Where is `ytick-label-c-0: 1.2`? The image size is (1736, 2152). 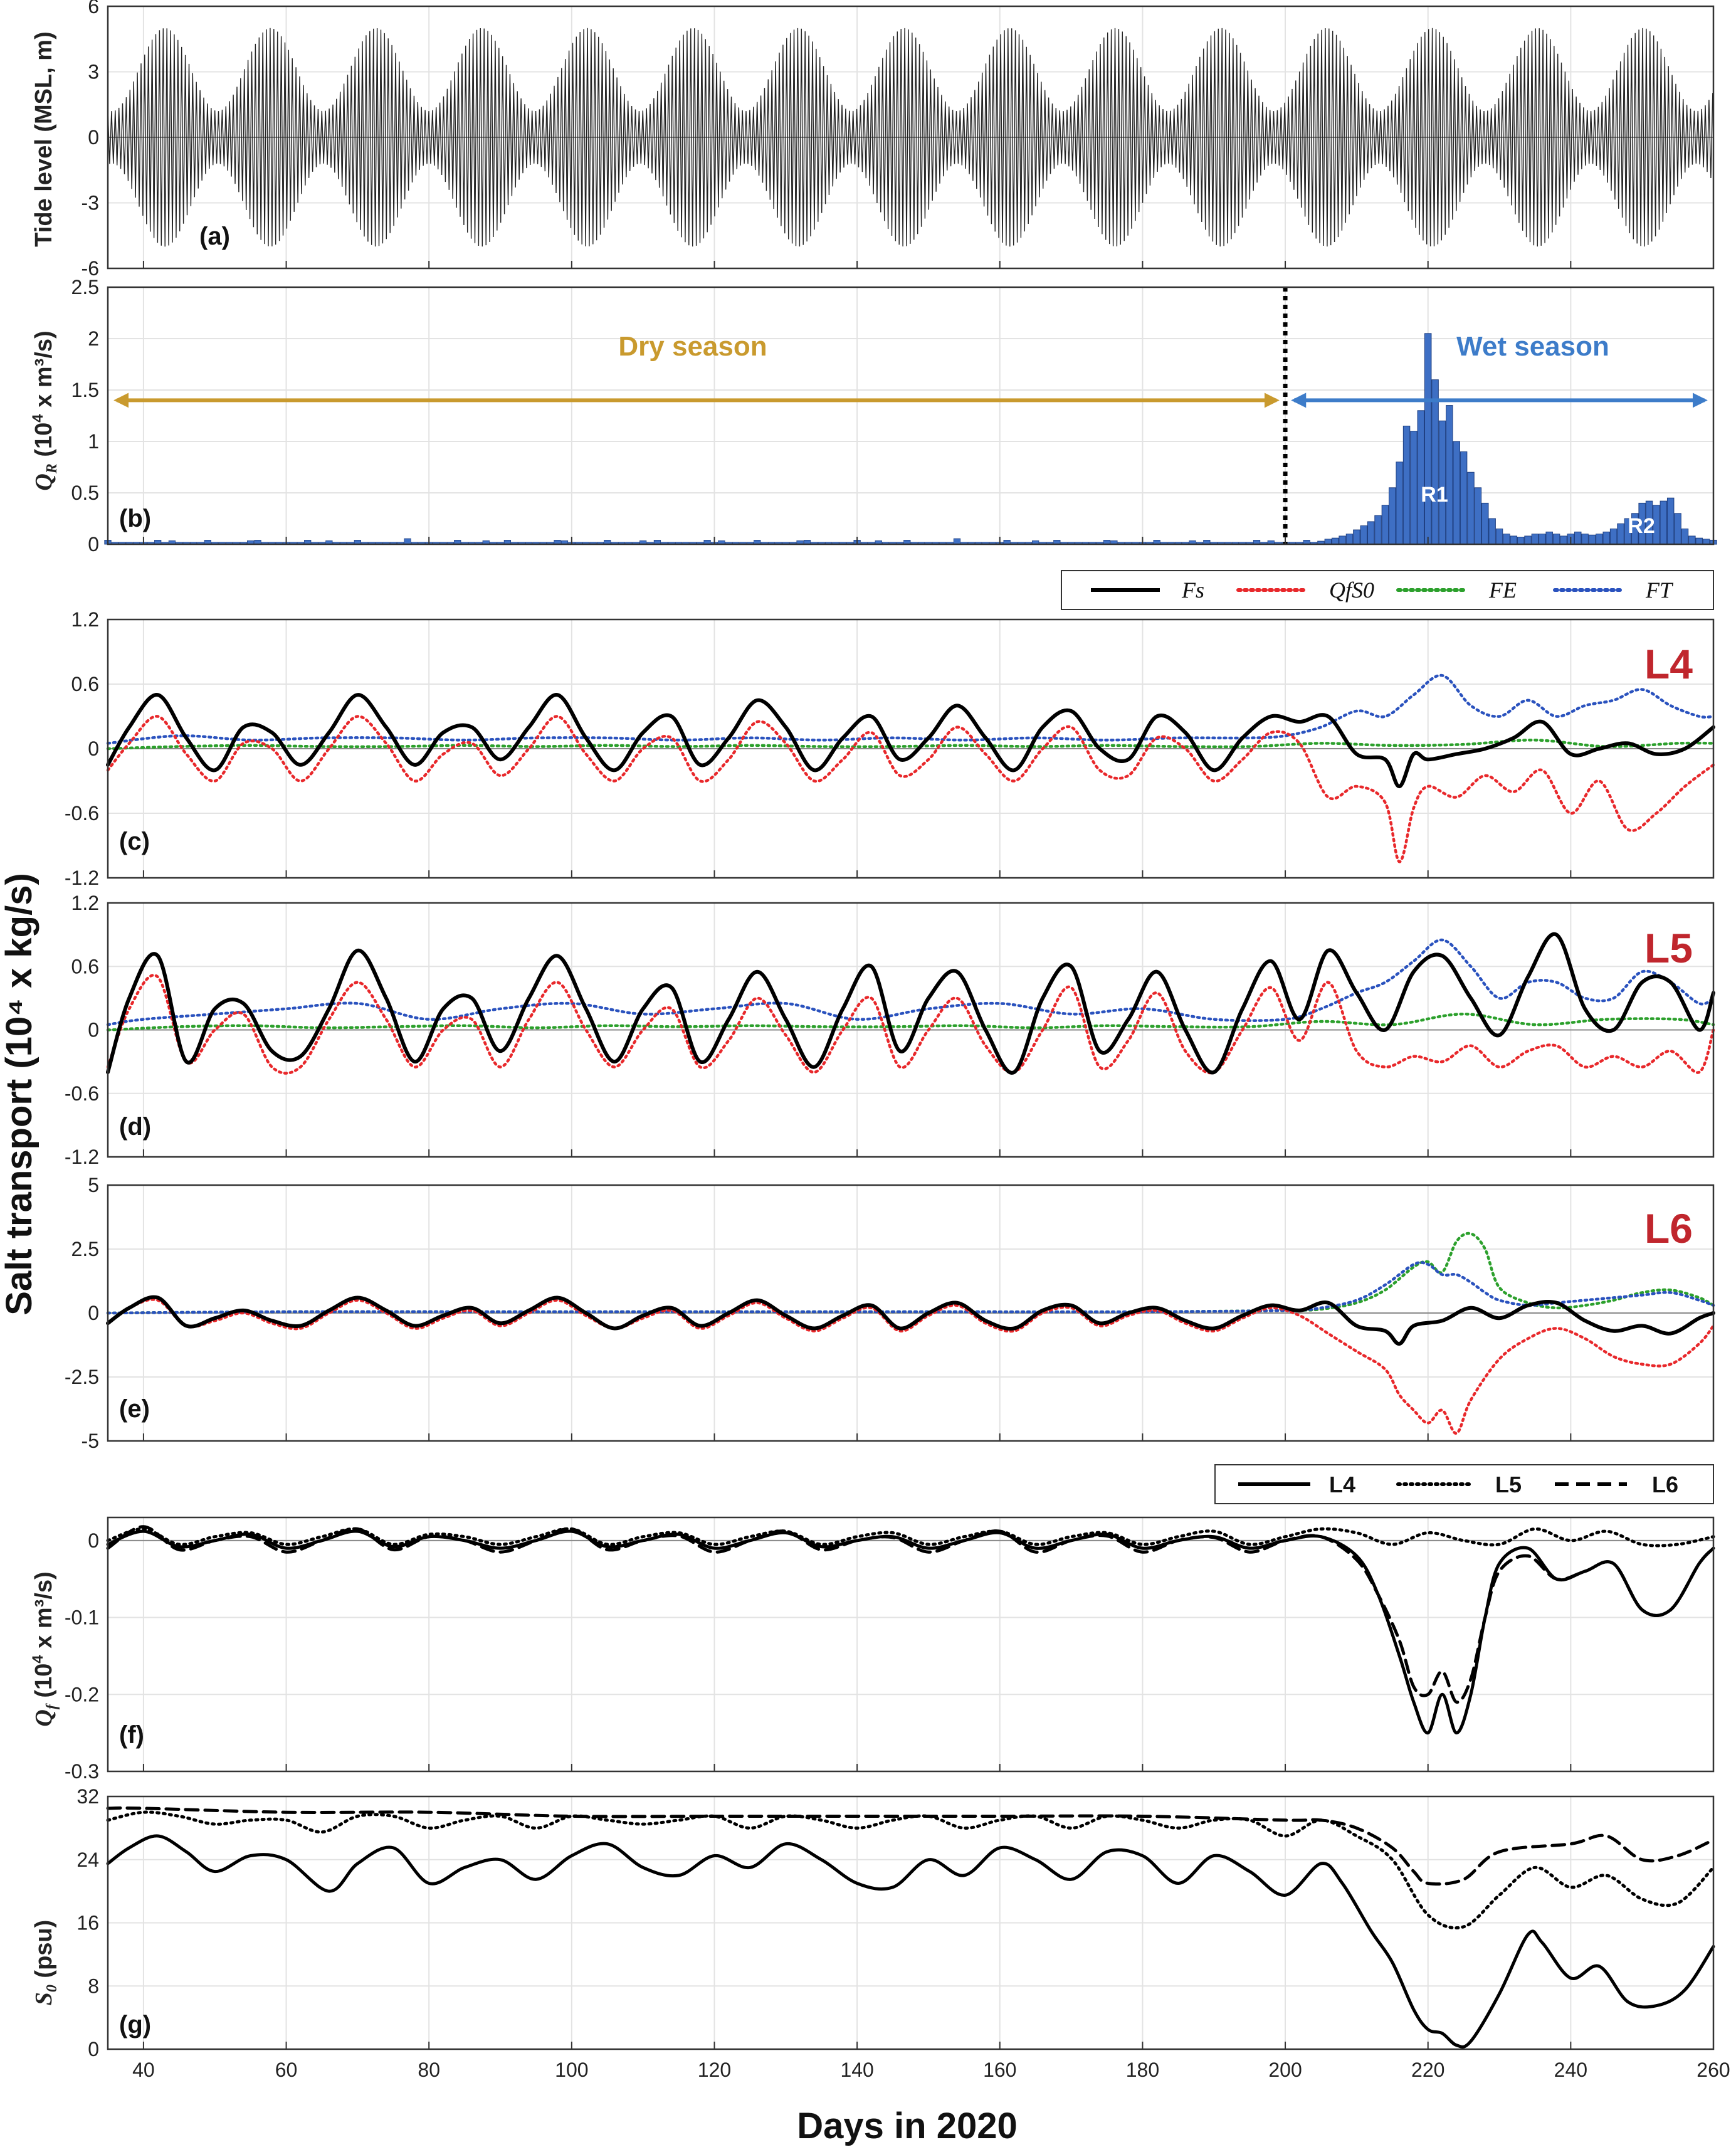 ytick-label-c-0: 1.2 is located at coordinates (85, 619).